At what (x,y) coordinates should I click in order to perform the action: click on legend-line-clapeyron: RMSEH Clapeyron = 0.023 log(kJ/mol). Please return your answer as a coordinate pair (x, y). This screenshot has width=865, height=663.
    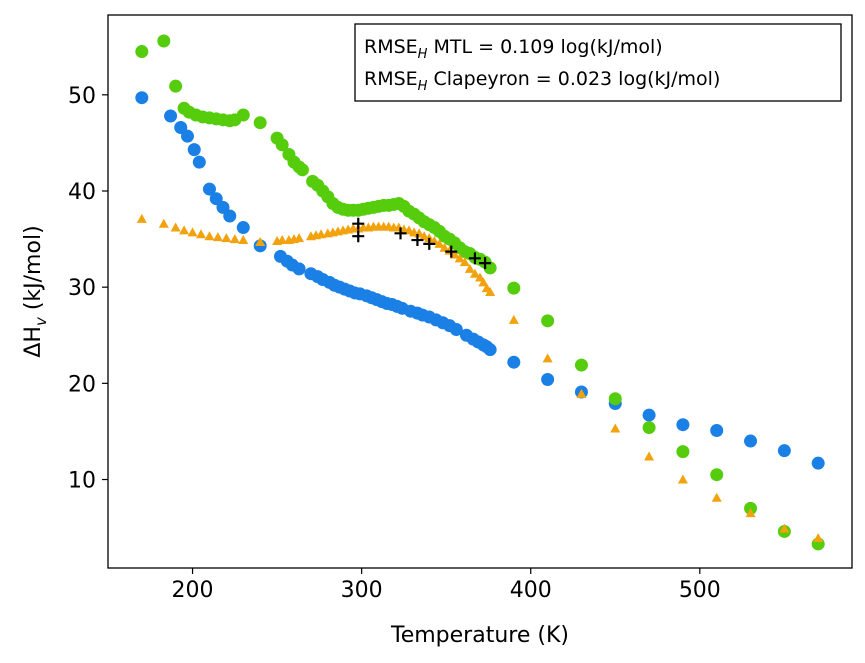
    Looking at the image, I should click on (542, 81).